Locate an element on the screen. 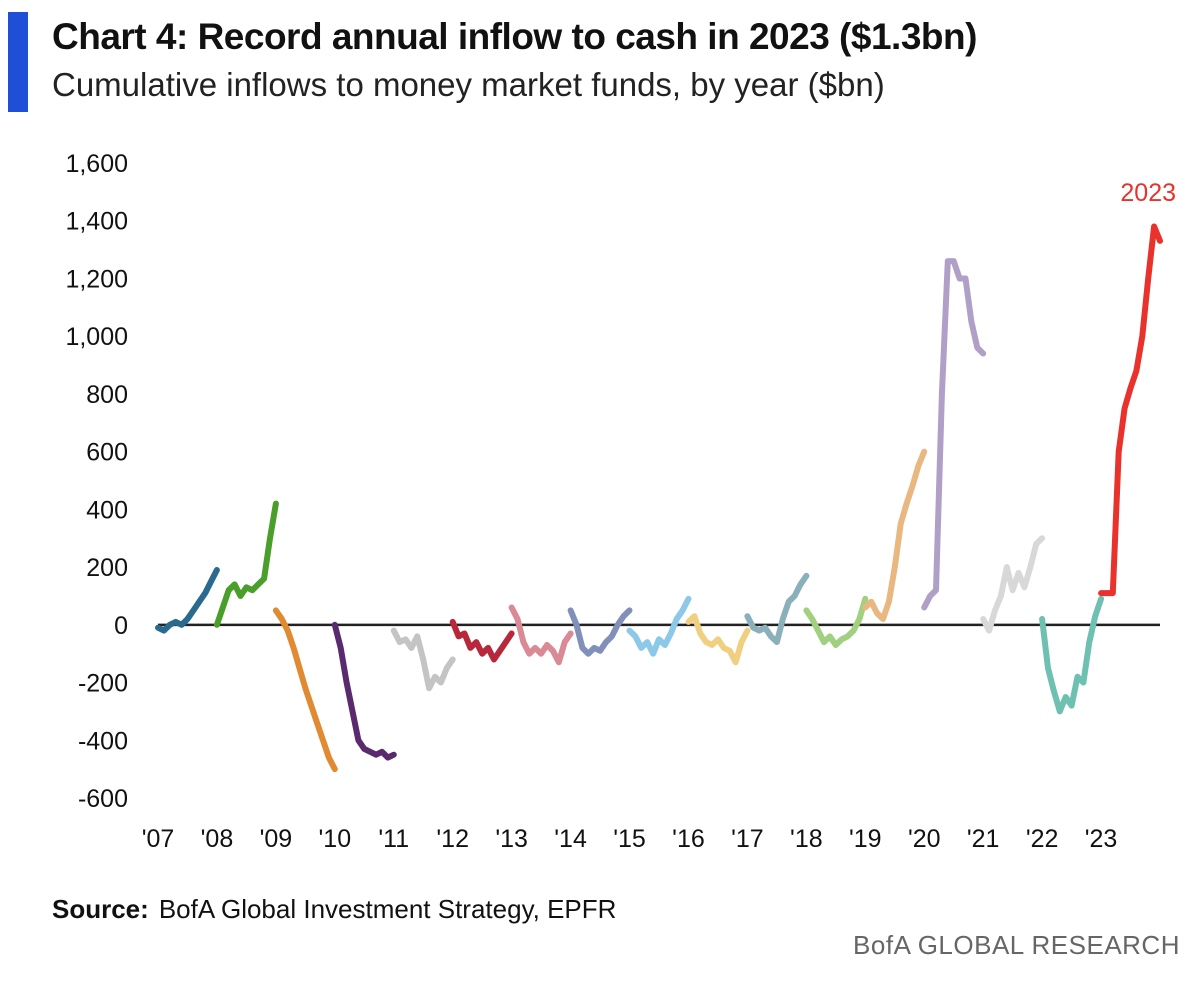 The height and width of the screenshot is (982, 1200). y-tick-label: 800 is located at coordinates (107, 395).